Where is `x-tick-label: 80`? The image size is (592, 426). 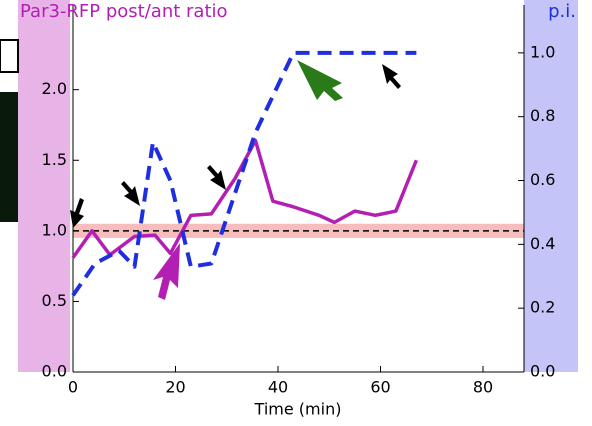
x-tick-label: 80 is located at coordinates (483, 387).